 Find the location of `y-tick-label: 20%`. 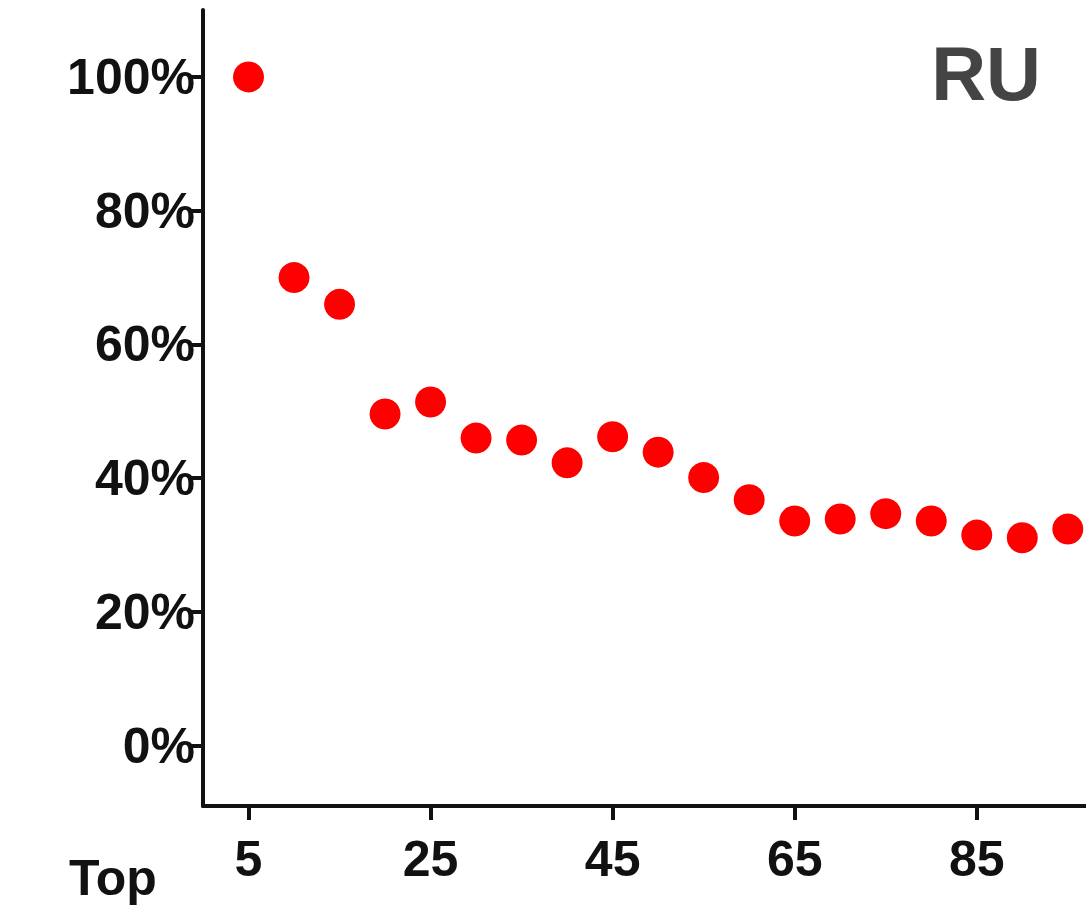

y-tick-label: 20% is located at coordinates (144, 612).